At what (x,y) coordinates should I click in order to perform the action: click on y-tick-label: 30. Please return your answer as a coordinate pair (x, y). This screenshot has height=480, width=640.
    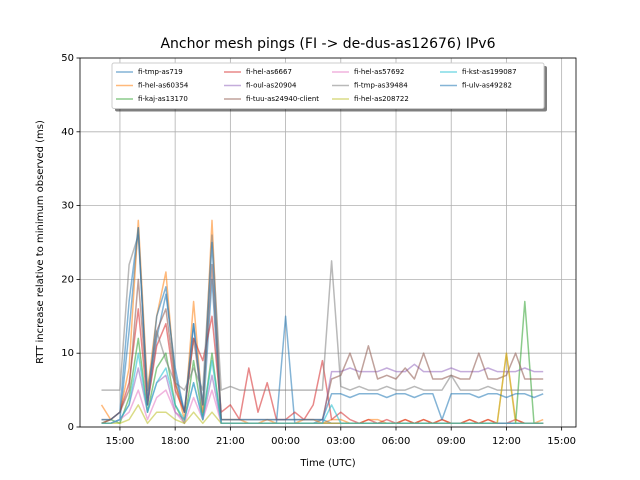
    Looking at the image, I should click on (67, 206).